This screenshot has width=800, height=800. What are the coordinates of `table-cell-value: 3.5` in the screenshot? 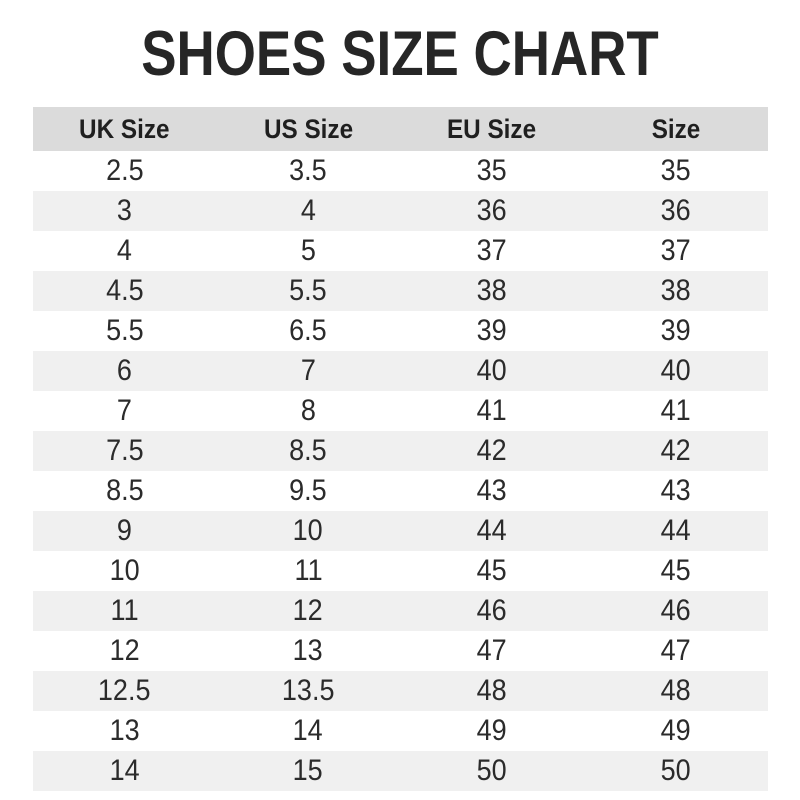 It's located at (308, 170).